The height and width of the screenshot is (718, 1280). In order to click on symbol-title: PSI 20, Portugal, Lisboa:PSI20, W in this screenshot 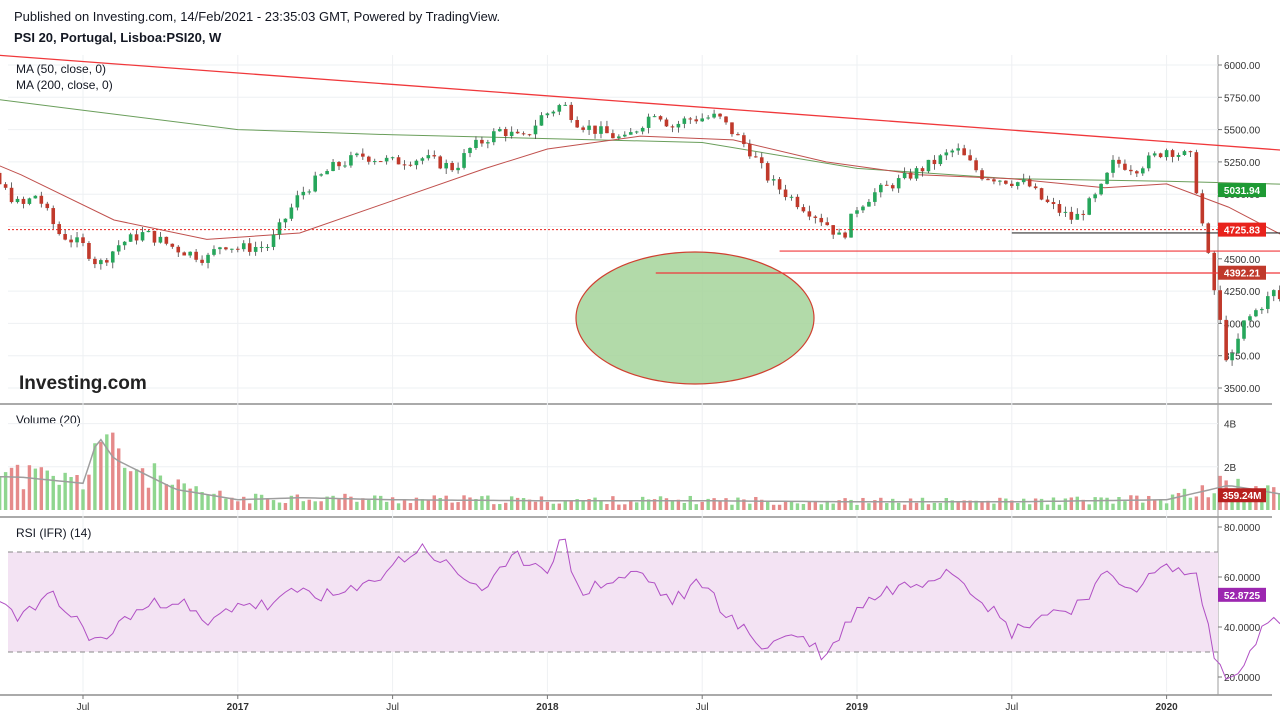, I will do `click(118, 37)`.